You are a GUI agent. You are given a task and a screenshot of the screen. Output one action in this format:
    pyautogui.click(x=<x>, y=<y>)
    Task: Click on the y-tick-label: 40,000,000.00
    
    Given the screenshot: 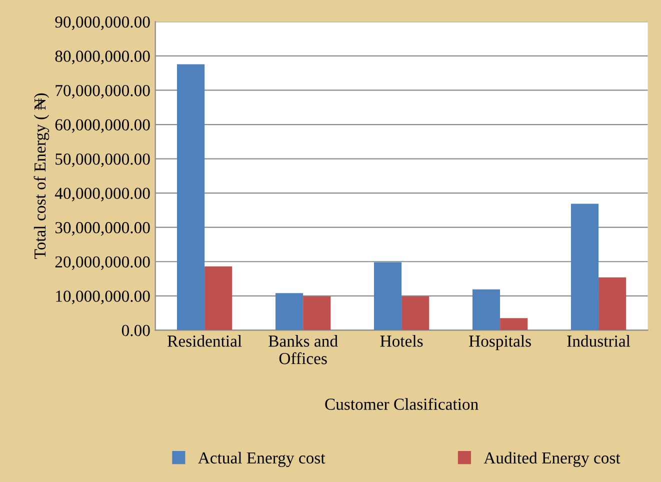 What is the action you would take?
    pyautogui.click(x=102, y=195)
    